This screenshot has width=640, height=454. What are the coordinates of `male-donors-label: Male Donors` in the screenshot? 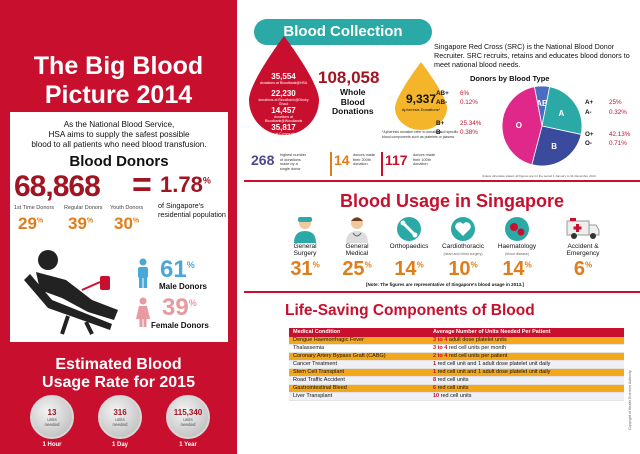 It's located at (183, 286).